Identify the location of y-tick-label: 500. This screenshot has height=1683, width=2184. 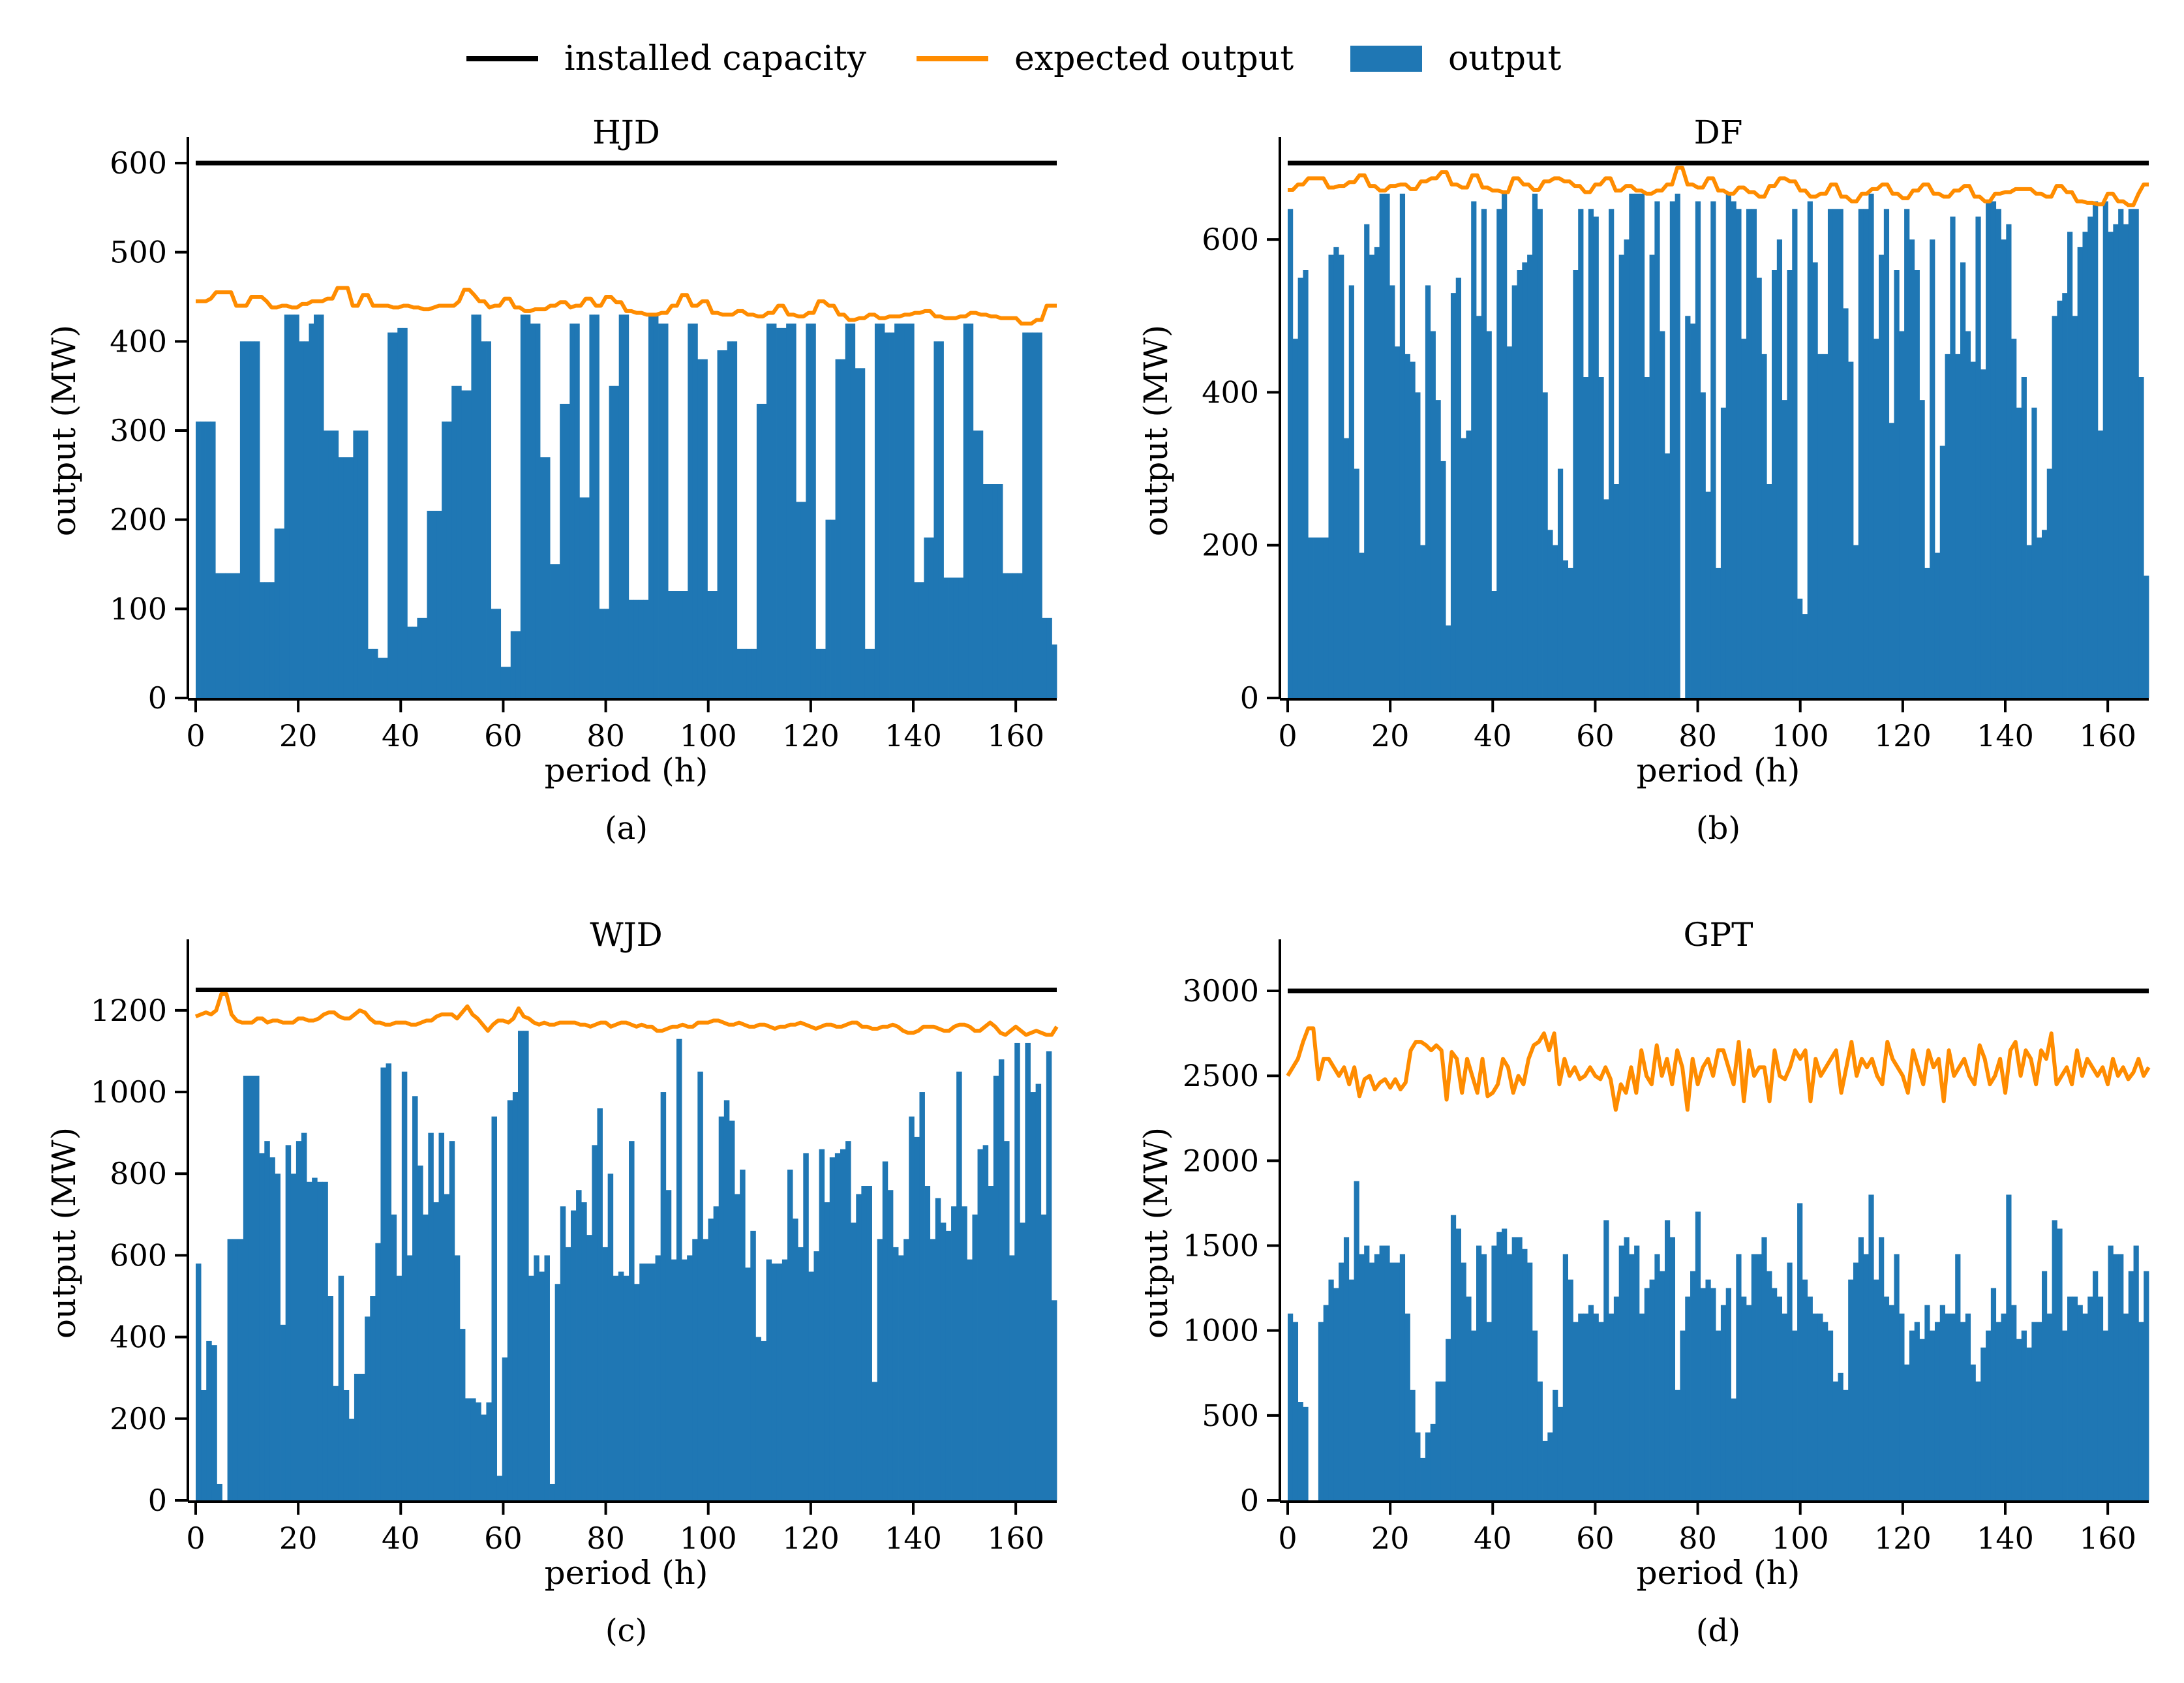
(1231, 1415).